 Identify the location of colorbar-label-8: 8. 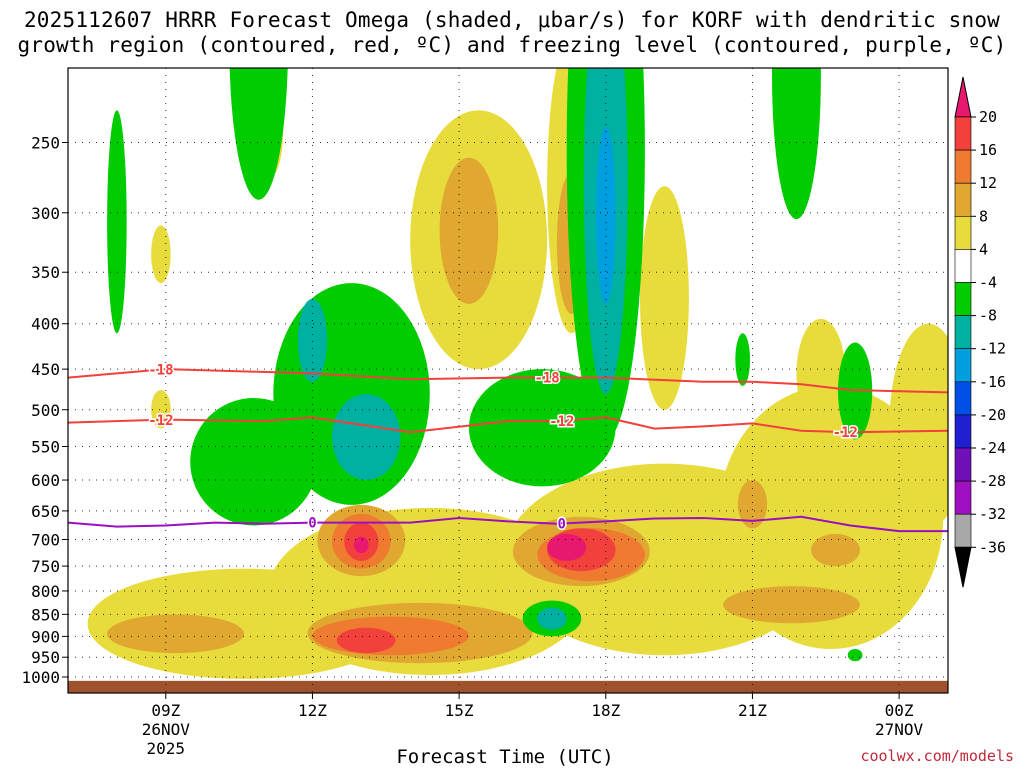
(983, 216).